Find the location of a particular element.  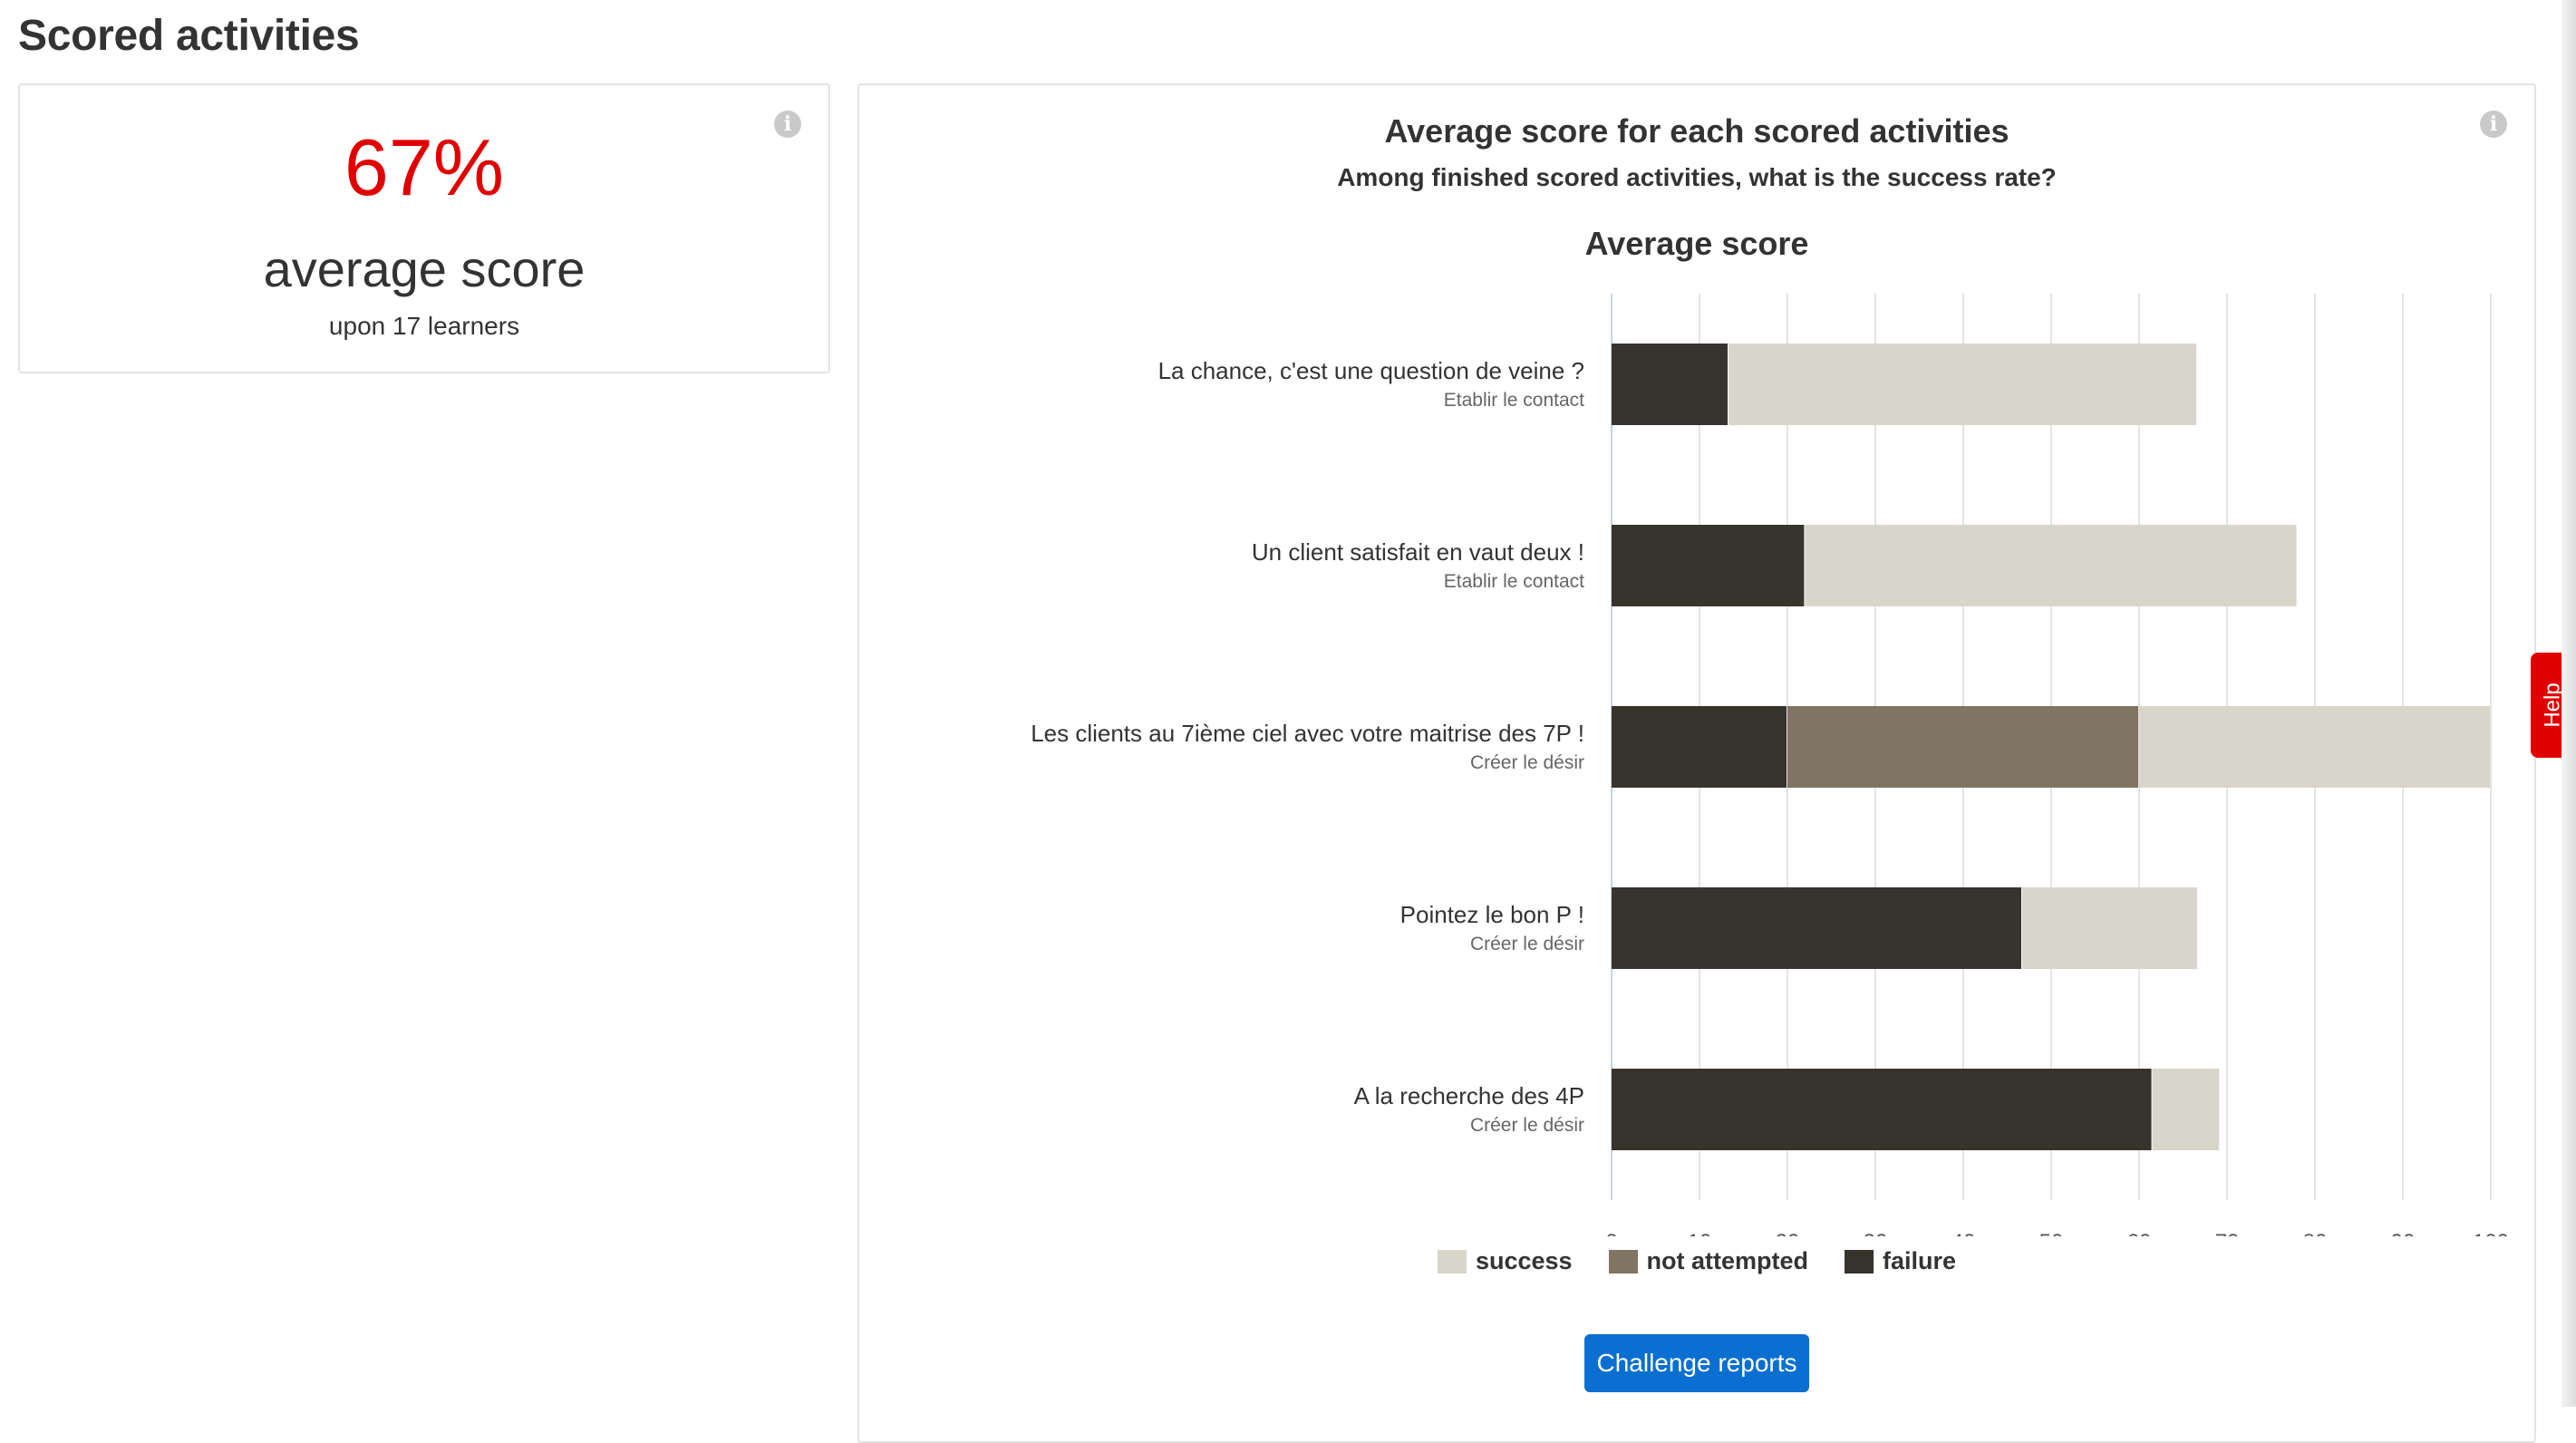

legend-label: success is located at coordinates (1524, 1260).